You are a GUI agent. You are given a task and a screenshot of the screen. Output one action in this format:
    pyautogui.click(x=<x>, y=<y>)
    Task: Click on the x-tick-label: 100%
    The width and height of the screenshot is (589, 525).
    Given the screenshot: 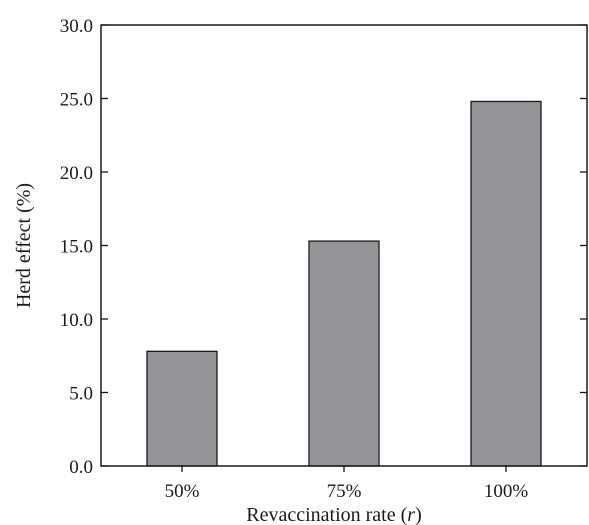 What is the action you would take?
    pyautogui.click(x=506, y=491)
    